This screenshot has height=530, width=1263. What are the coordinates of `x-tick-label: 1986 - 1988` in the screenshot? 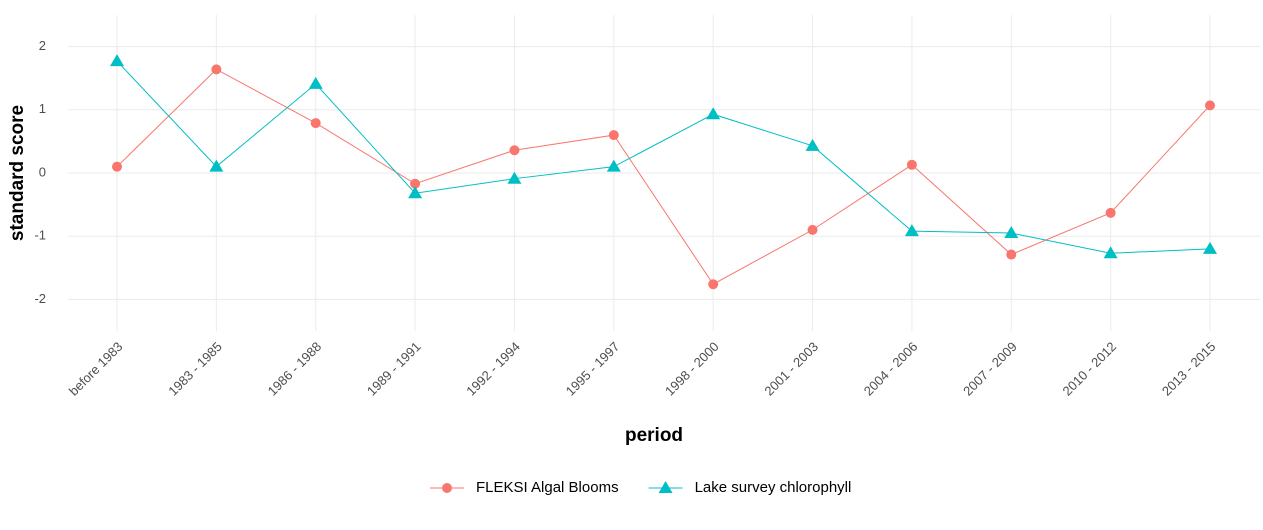 It's located at (295, 369).